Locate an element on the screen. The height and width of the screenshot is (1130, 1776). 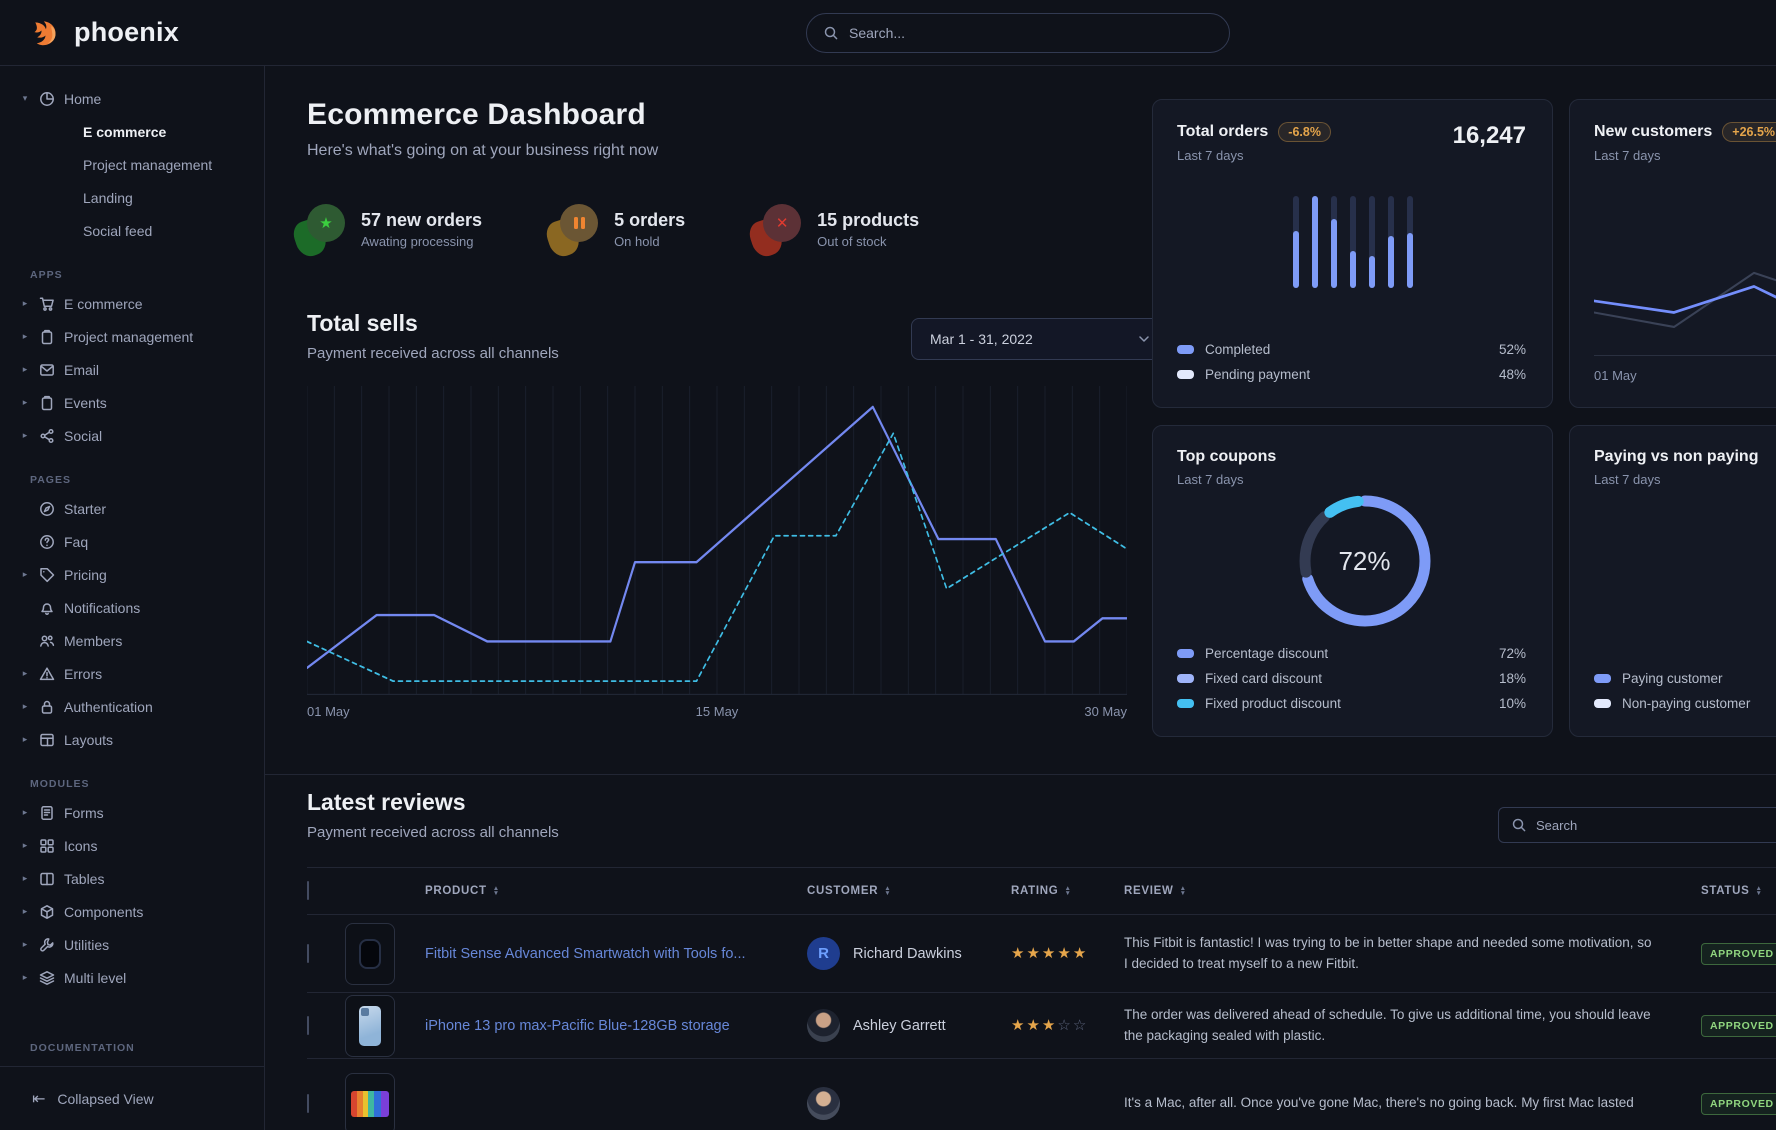
sidebar-item-label: E commerce is located at coordinates (103, 303).